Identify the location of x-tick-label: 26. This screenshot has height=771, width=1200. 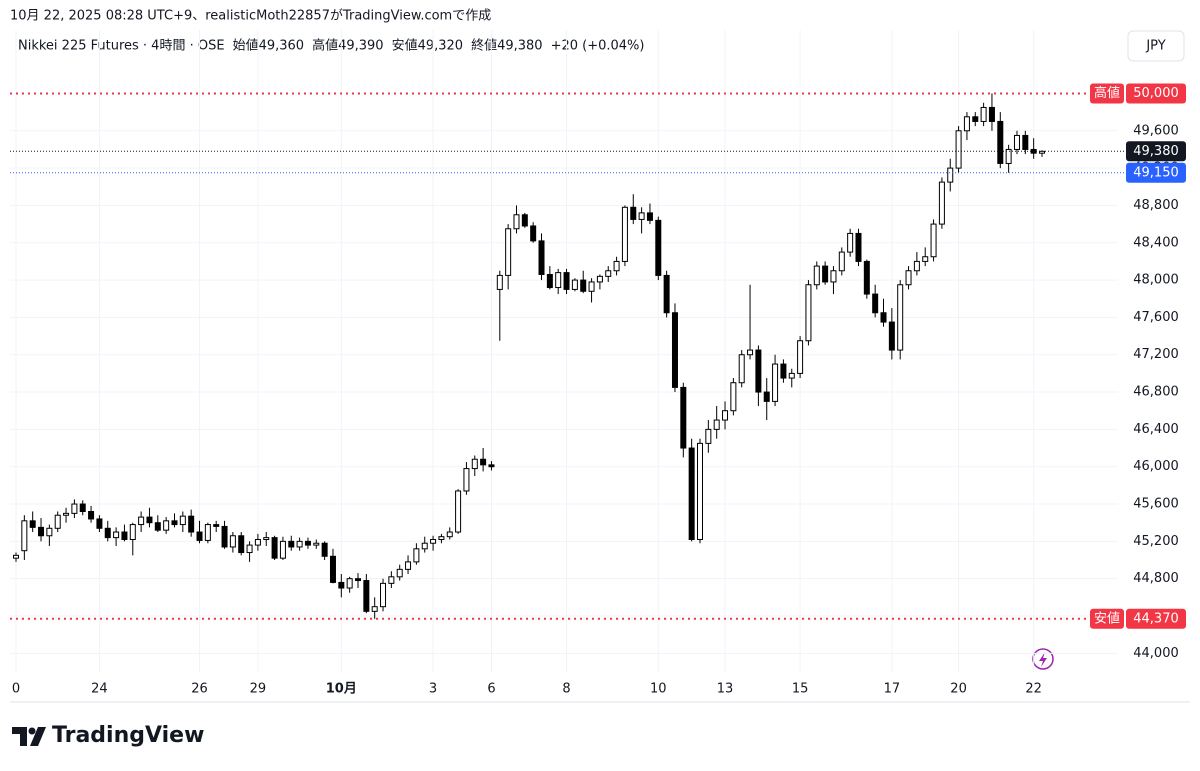
(199, 689).